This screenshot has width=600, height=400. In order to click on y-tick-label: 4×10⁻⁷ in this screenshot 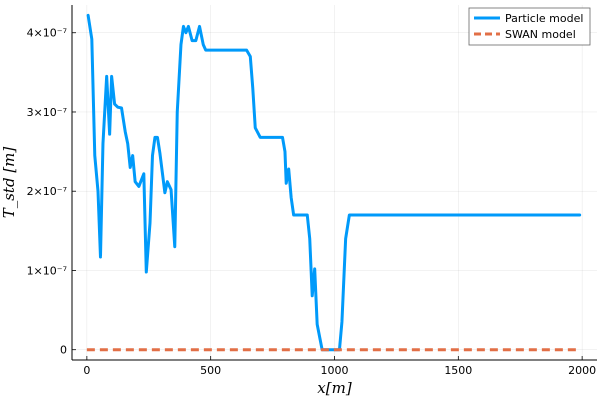, I will do `click(47, 33)`.